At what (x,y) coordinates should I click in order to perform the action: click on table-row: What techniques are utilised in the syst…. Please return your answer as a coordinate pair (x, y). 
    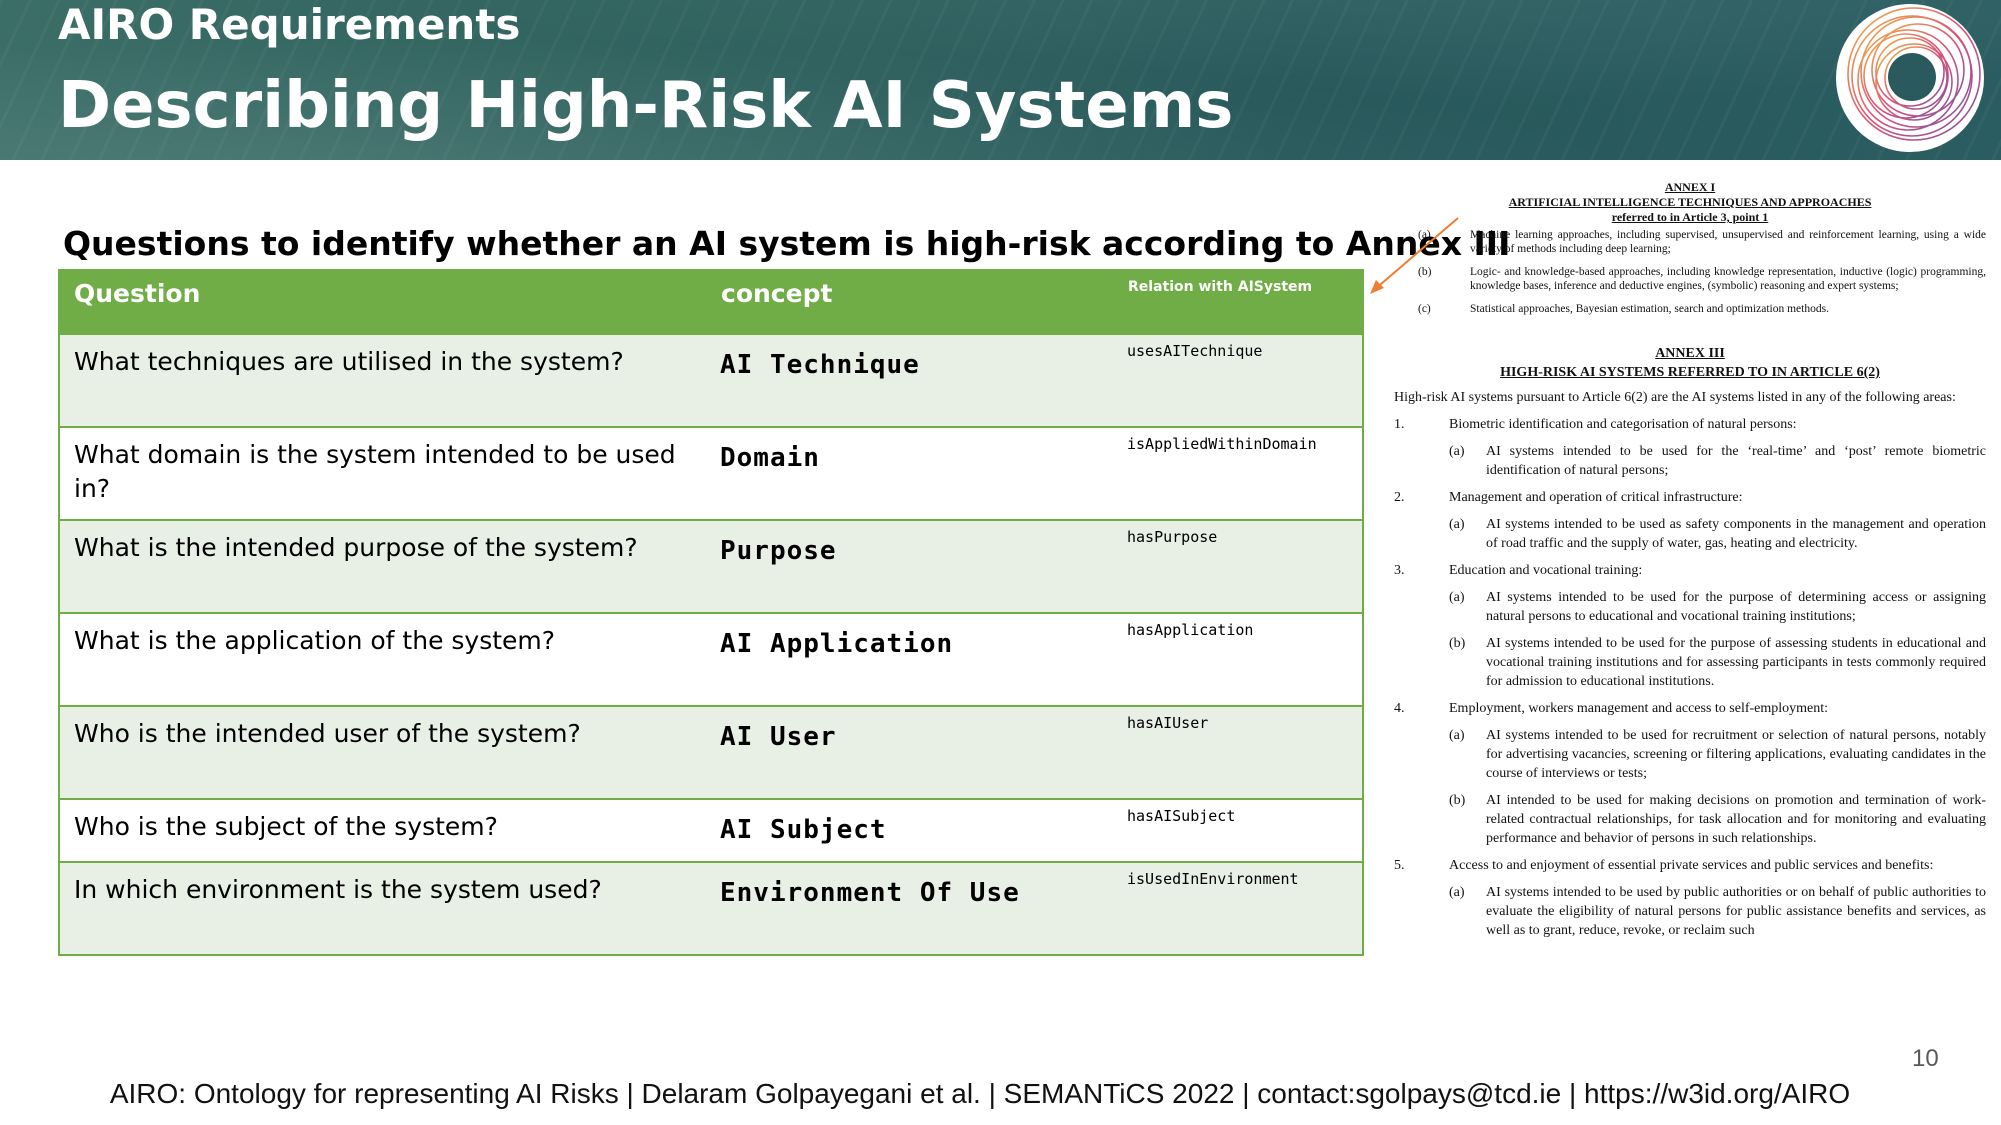
    Looking at the image, I should click on (711, 380).